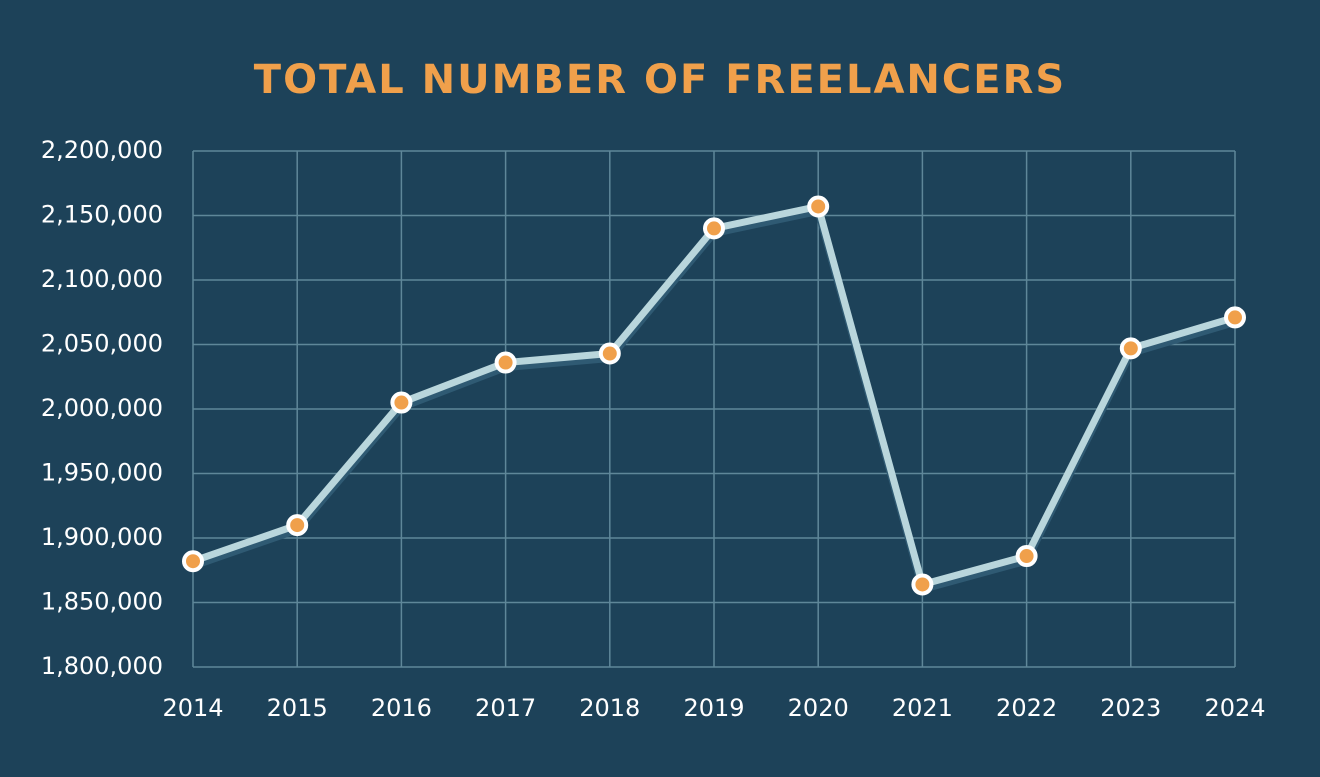  What do you see at coordinates (1130, 708) in the screenshot?
I see `x-tick-label: 2023` at bounding box center [1130, 708].